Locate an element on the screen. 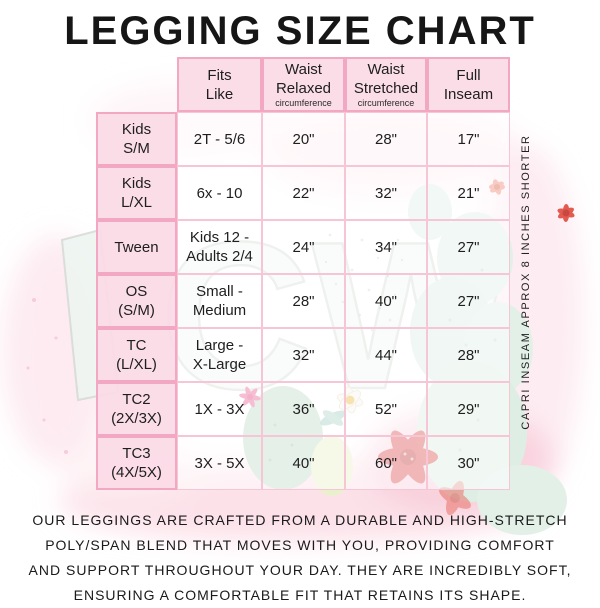 This screenshot has width=600, height=608. cell-full-inseam: 30" is located at coordinates (468, 463).